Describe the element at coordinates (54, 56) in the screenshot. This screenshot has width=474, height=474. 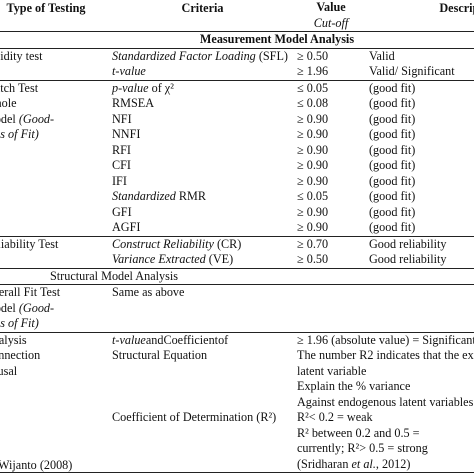
I see `text-line: Validity test` at that location.